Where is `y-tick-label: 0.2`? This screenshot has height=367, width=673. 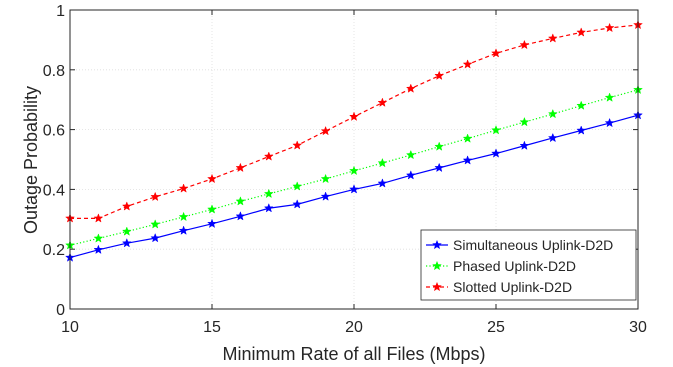
y-tick-label: 0.2 is located at coordinates (54, 250).